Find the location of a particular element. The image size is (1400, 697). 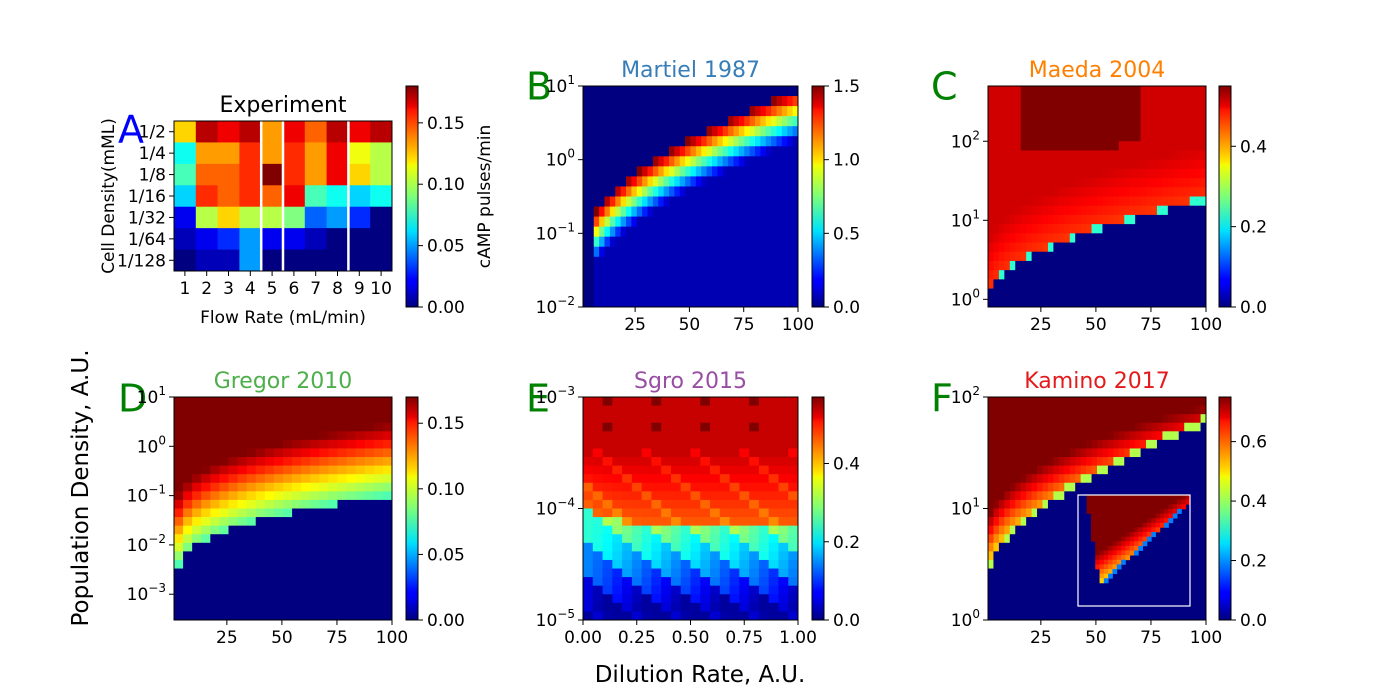

y-tick-label: 101 is located at coordinates (965, 508).